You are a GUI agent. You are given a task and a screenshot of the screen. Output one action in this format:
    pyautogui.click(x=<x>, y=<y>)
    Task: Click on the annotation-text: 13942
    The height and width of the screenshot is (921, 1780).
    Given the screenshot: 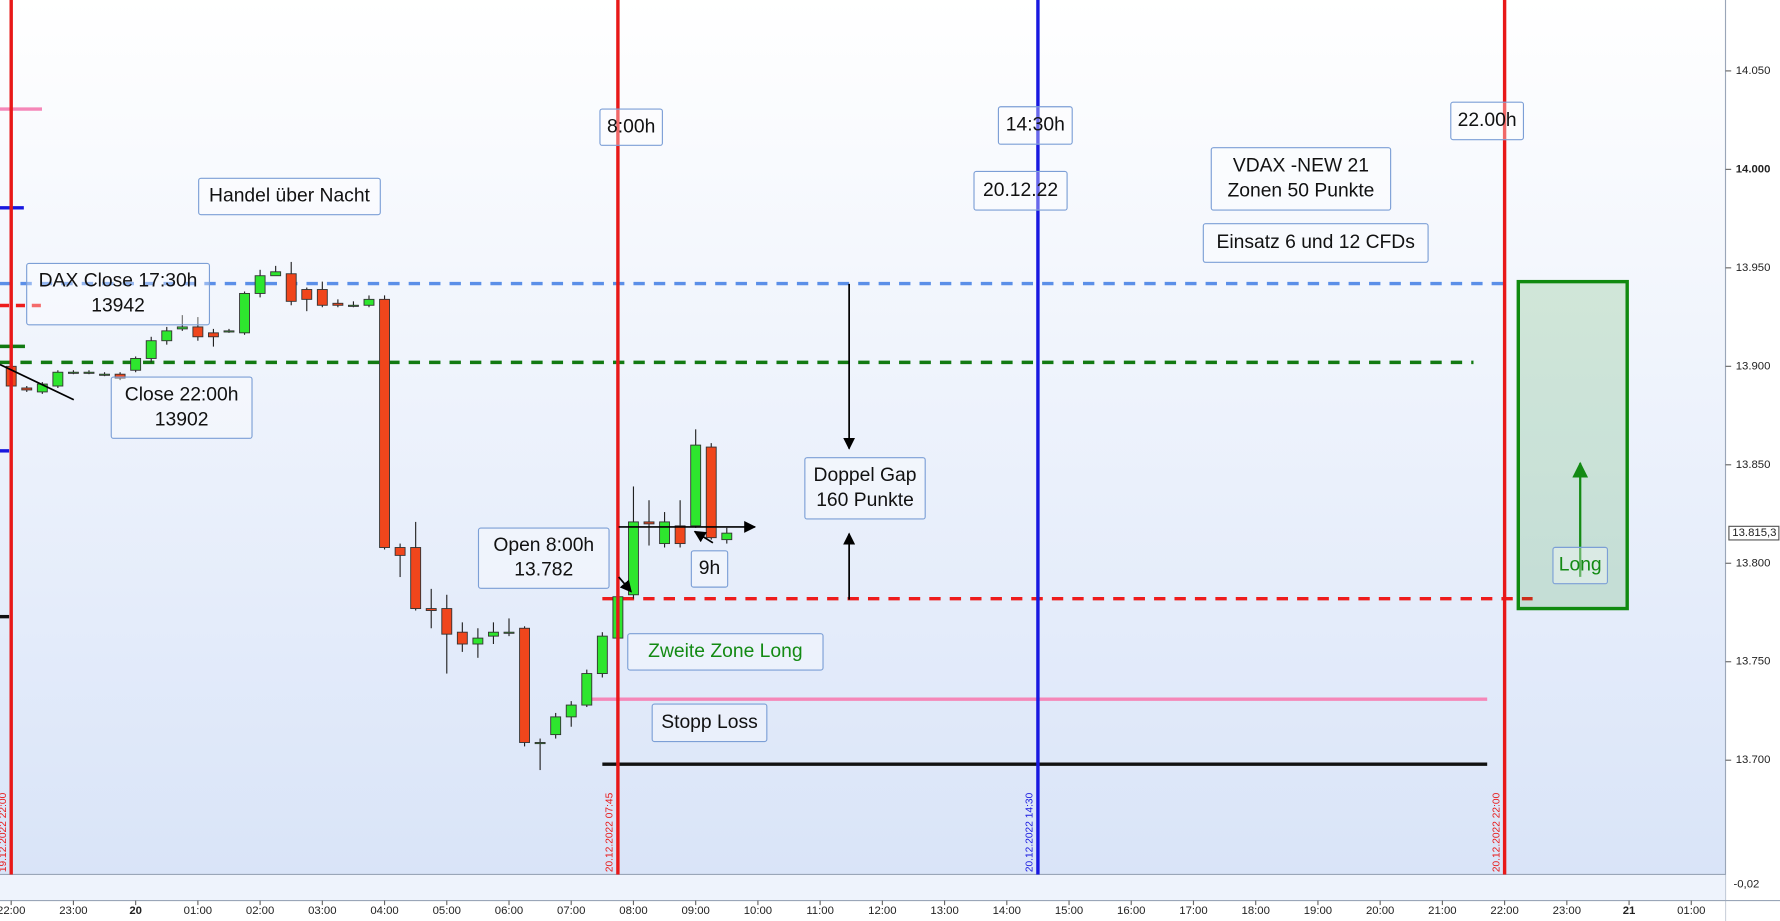 What is the action you would take?
    pyautogui.click(x=118, y=306)
    